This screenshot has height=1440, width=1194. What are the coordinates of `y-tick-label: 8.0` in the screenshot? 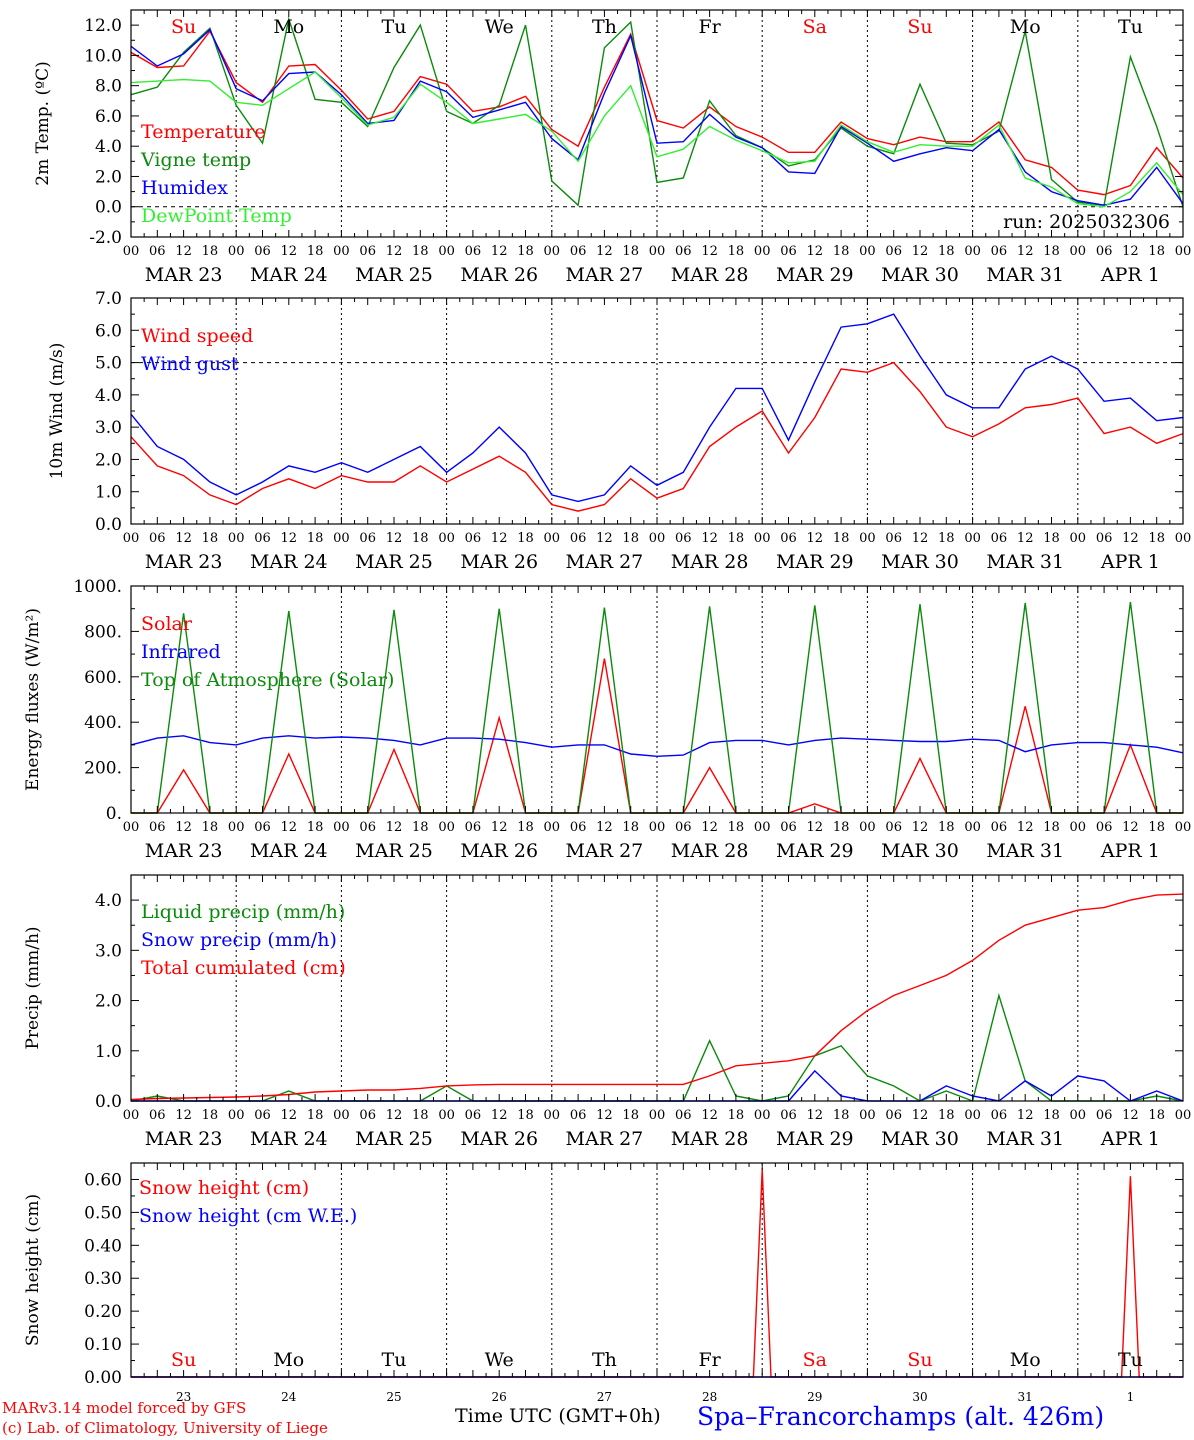 It's located at (108, 87).